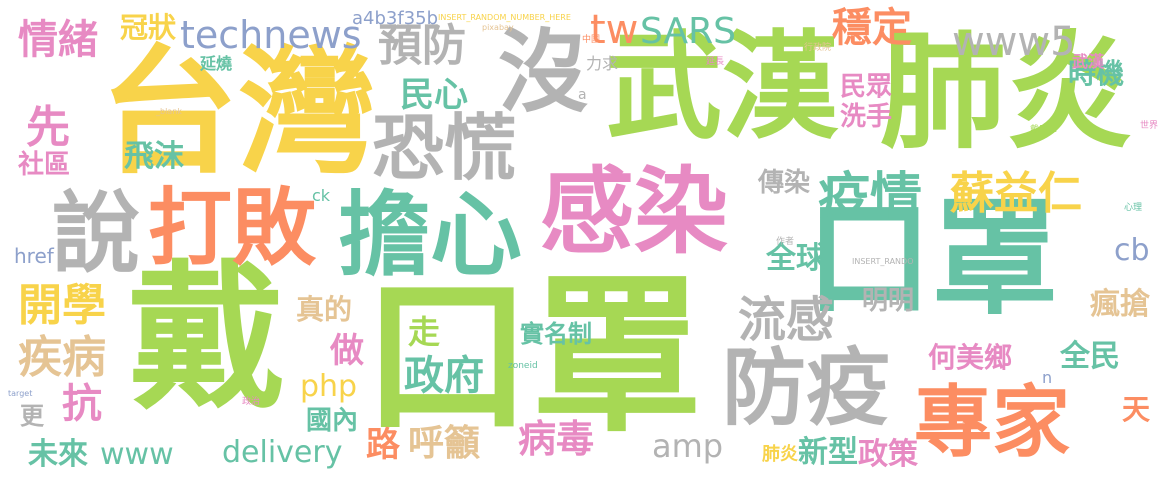 The height and width of the screenshot is (482, 1175). I want to click on word-lu: 路, so click(383, 445).